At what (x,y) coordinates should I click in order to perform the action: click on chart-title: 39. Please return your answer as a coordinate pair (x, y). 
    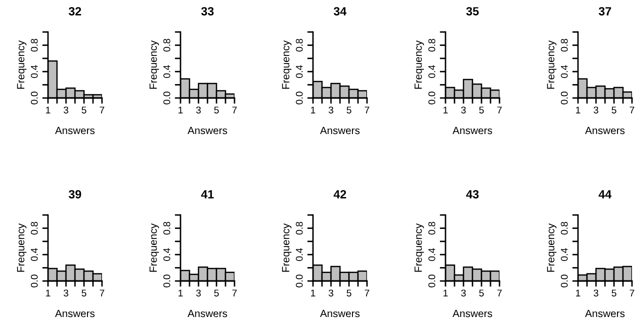
    Looking at the image, I should click on (75, 194).